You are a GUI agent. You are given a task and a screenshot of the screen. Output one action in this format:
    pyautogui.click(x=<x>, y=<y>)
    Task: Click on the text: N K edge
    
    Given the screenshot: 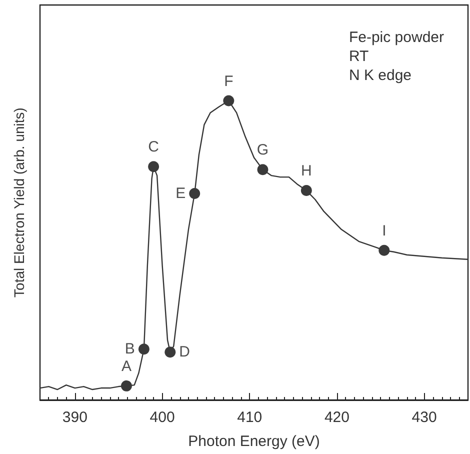 What is the action you would take?
    pyautogui.click(x=380, y=75)
    